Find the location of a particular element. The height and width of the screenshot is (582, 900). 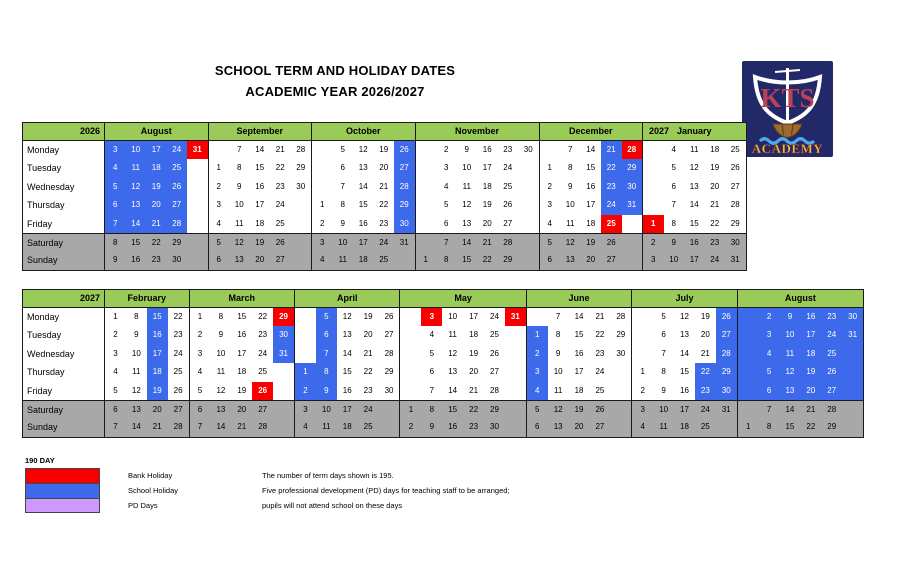

month-name: March is located at coordinates (242, 298).